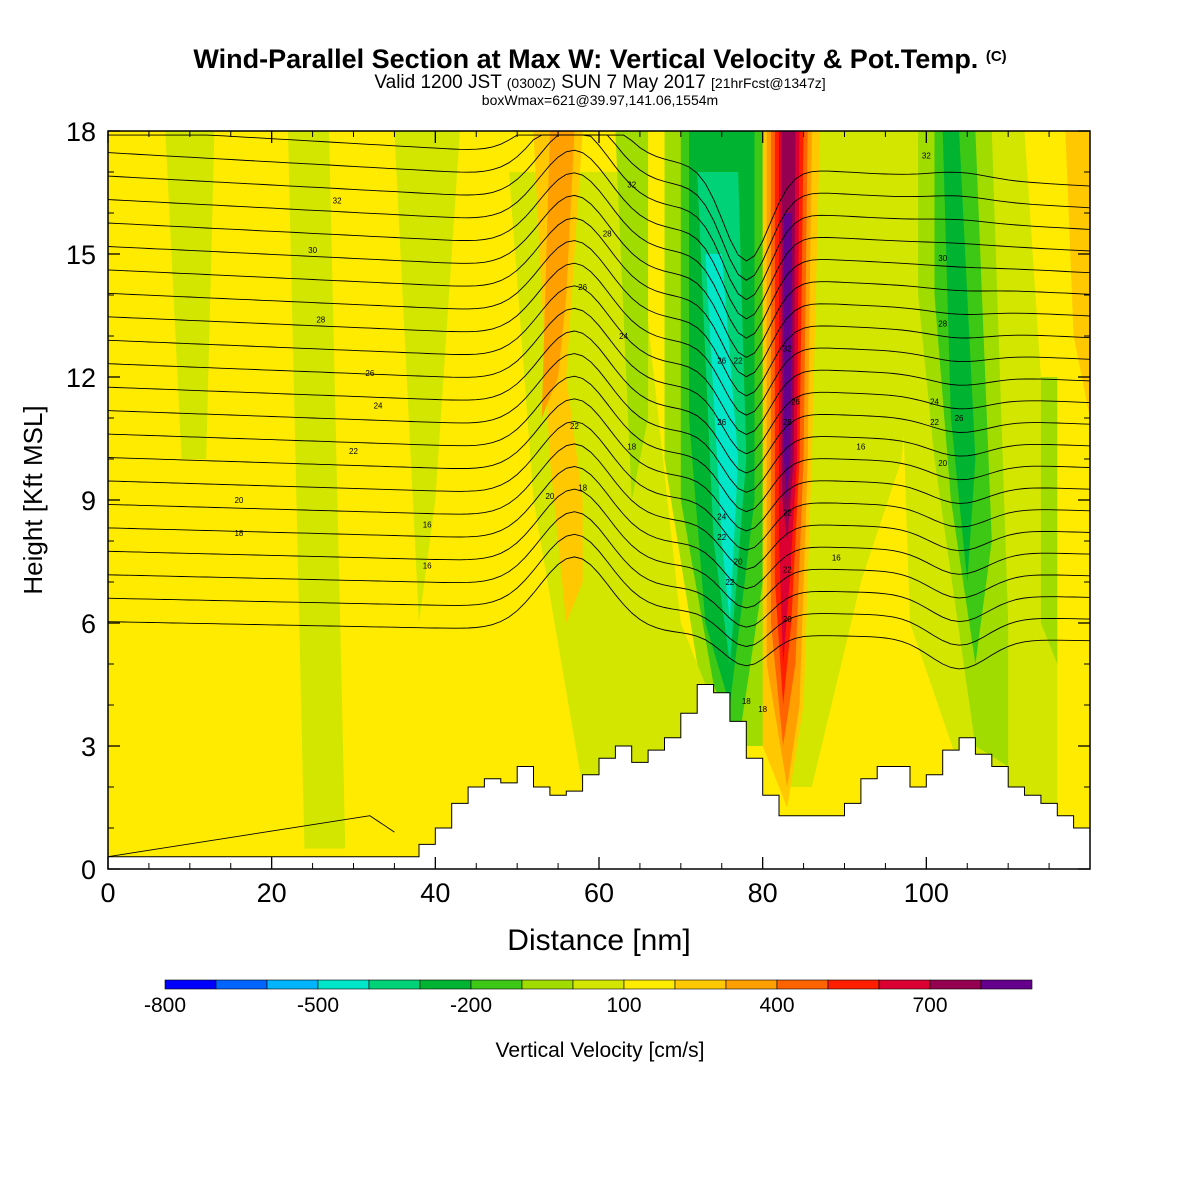 The width and height of the screenshot is (1200, 1200). Describe the element at coordinates (88, 870) in the screenshot. I see `y-tick-label: 0` at that location.